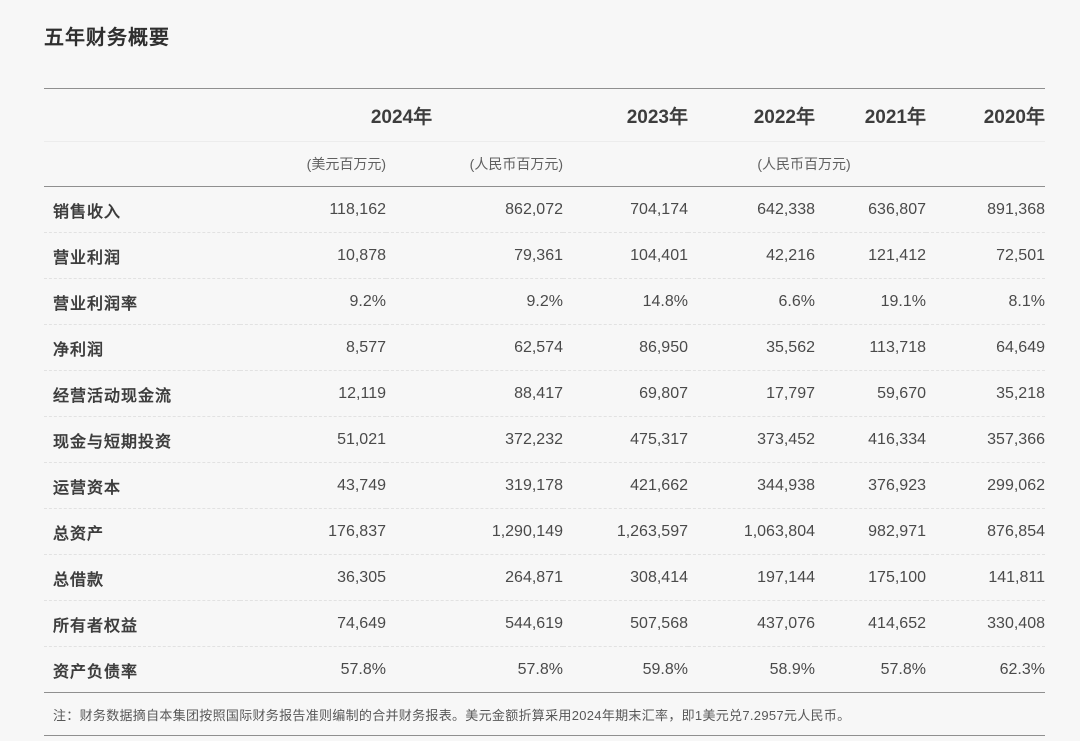 This screenshot has width=1080, height=741. Describe the element at coordinates (870, 531) in the screenshot. I see `cell-value: 982,971` at that location.